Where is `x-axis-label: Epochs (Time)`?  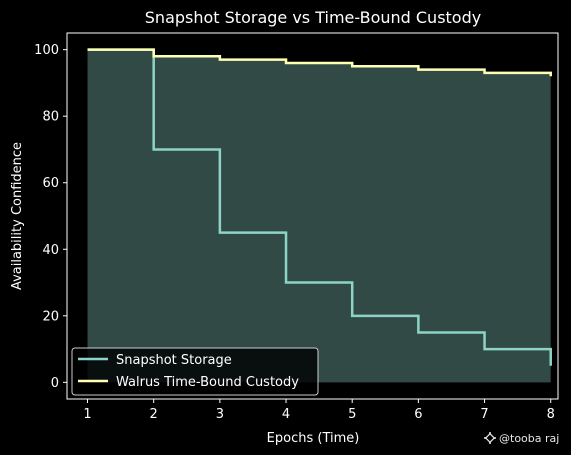
x-axis-label: Epochs (Time) is located at coordinates (313, 438).